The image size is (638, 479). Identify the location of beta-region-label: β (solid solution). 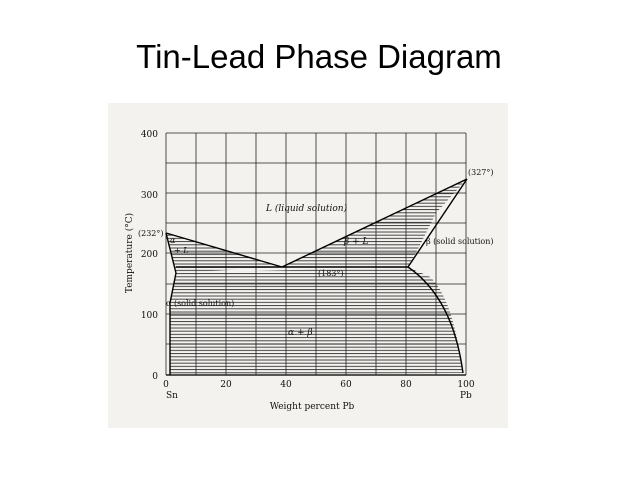
(460, 241).